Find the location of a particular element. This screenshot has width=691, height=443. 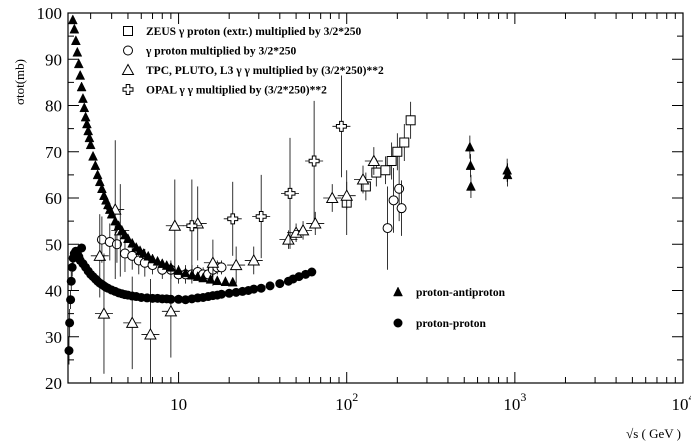

y-tick-label: 20 is located at coordinates (53, 383).